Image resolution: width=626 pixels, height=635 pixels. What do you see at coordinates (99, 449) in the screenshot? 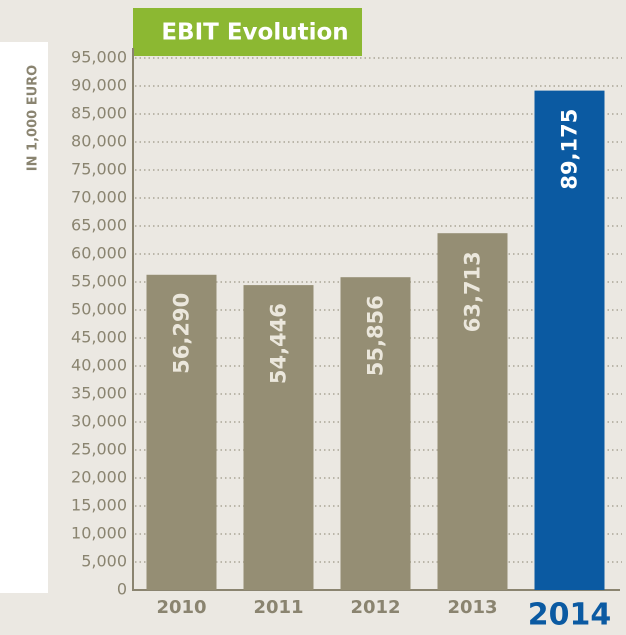
I see `y-tick-label: 25,000` at bounding box center [99, 449].